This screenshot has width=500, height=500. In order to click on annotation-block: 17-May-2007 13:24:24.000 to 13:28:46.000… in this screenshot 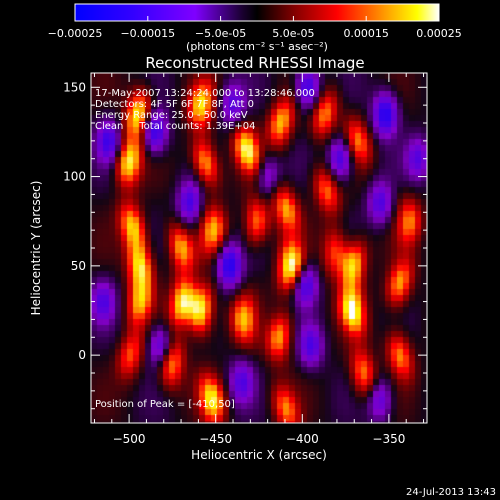, I will do `click(205, 110)`.